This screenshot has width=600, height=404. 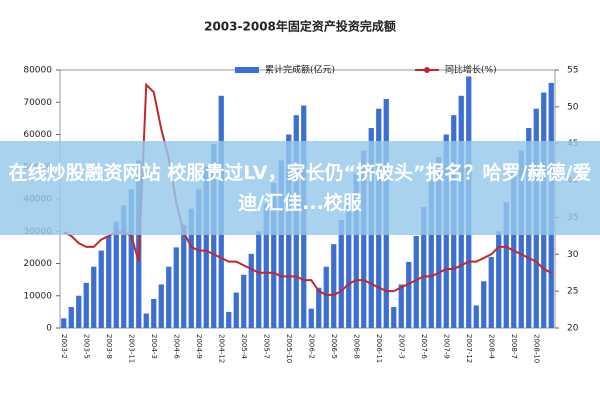 What do you see at coordinates (131, 348) in the screenshot?
I see `x-tick-label: 2003-11` at bounding box center [131, 348].